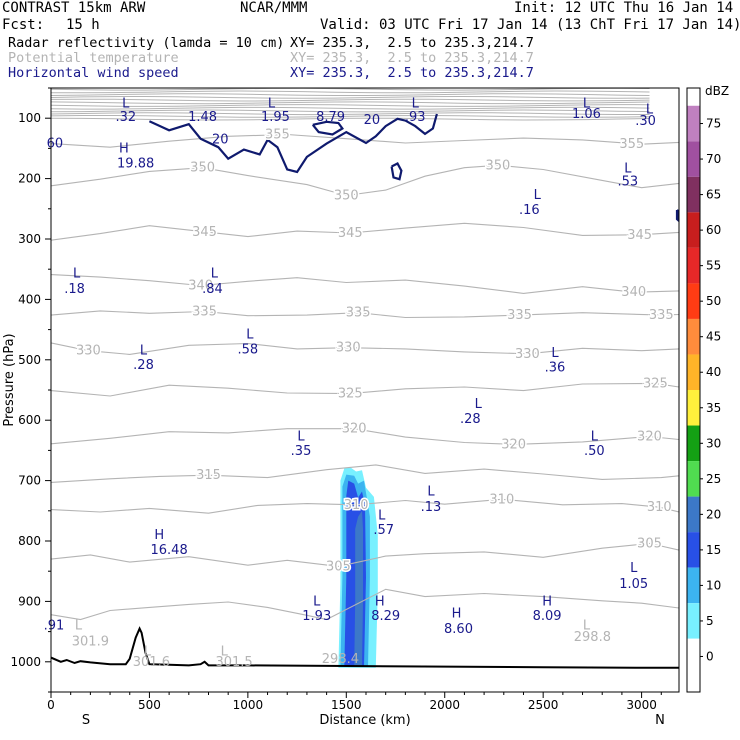  Describe the element at coordinates (555, 368) in the screenshot. I see `wind-extremum-label: .36` at that location.